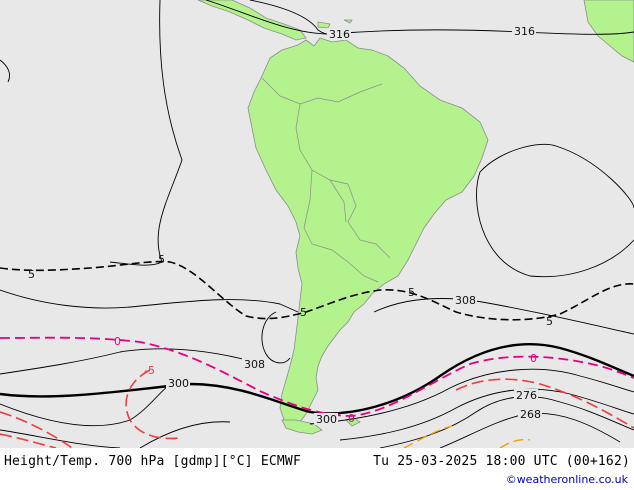 The width and height of the screenshot is (634, 490). I want to click on credit-link: ©weatheronline.co.uk, so click(566, 479).